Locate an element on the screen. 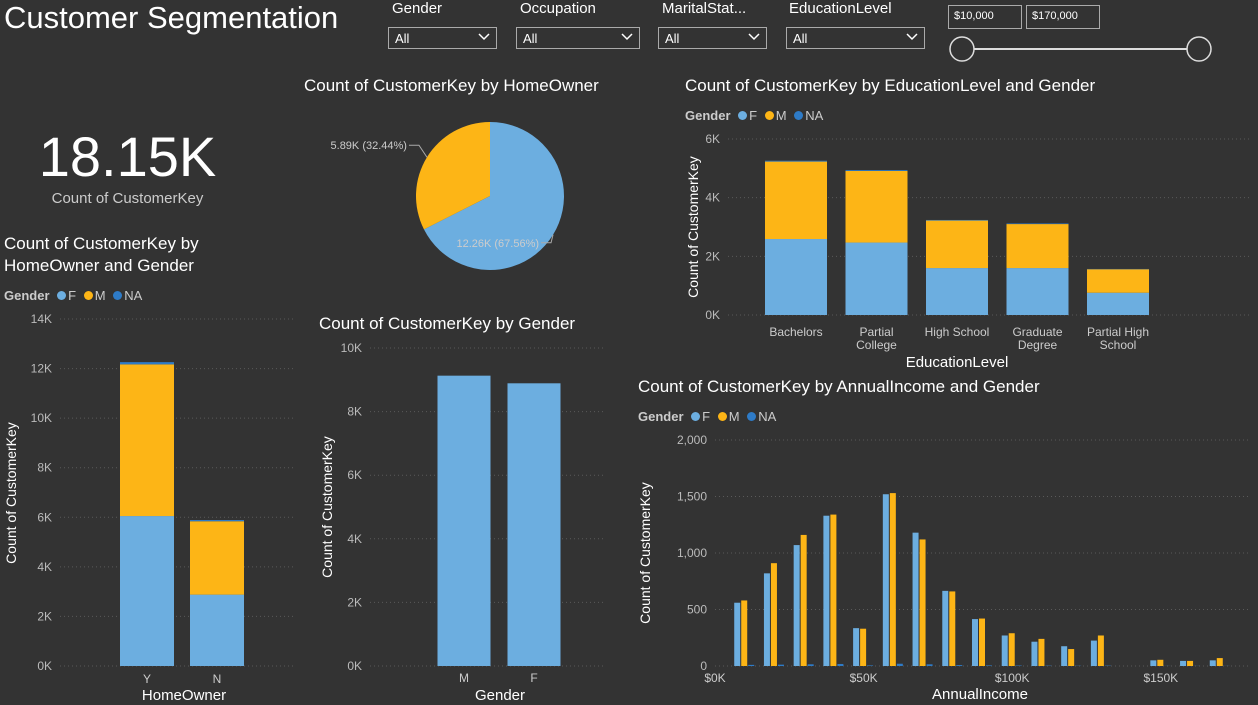  x-tick-label: College is located at coordinates (876, 345).